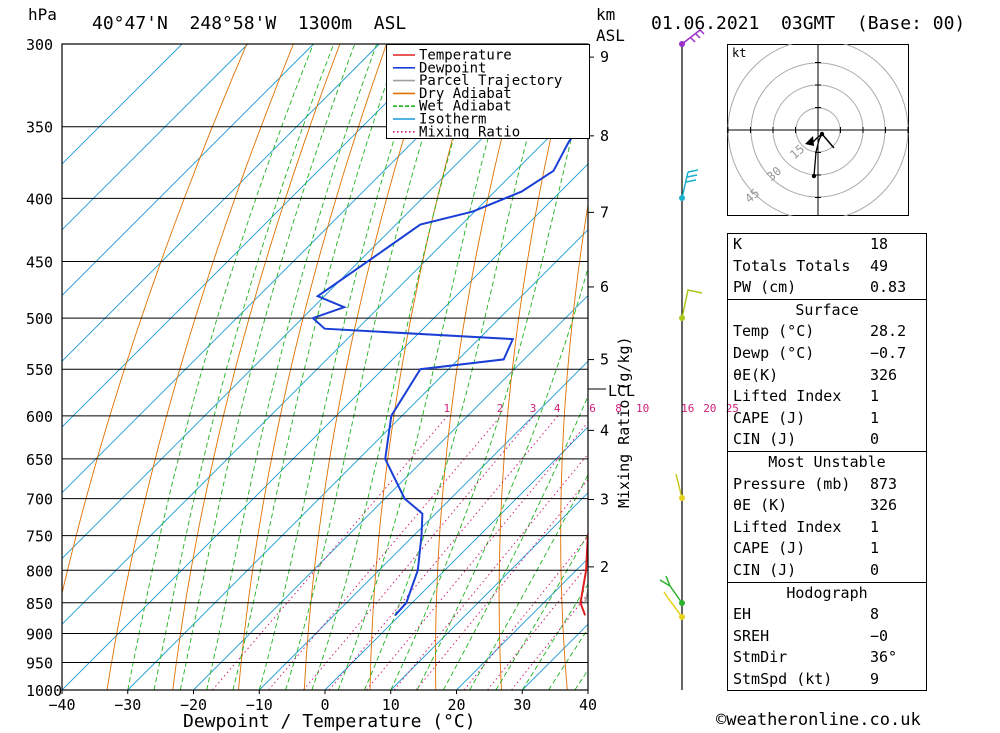 The height and width of the screenshot is (733, 1000). What do you see at coordinates (249, 23) in the screenshot?
I see `location-title: 40°47'N 248°58'W 1300m ASL` at bounding box center [249, 23].